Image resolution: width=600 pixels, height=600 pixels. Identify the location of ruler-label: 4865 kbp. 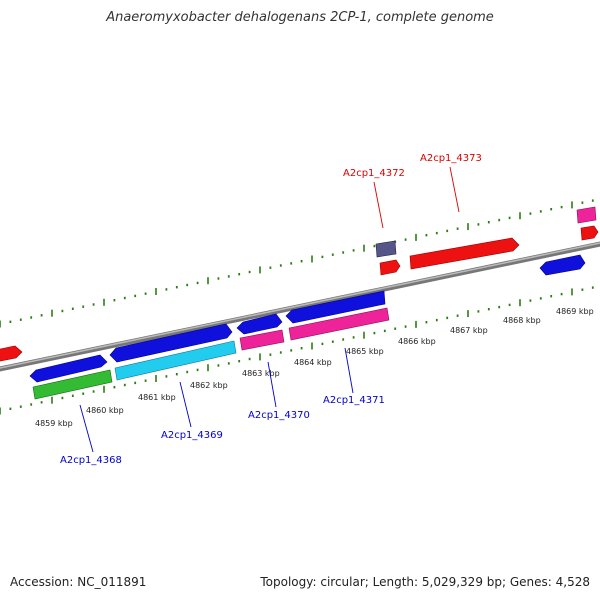
(365, 351).